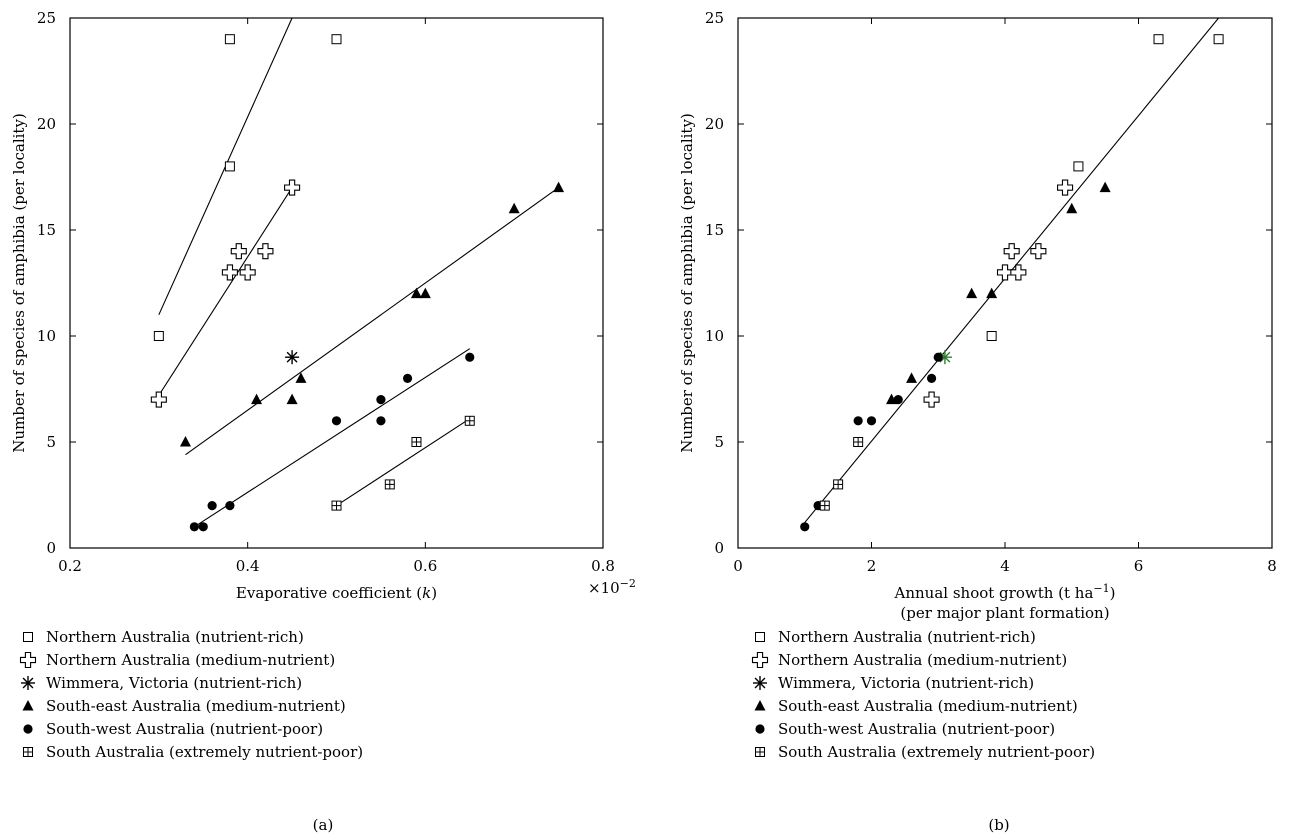  I want to click on series-wv, so click(292, 357).